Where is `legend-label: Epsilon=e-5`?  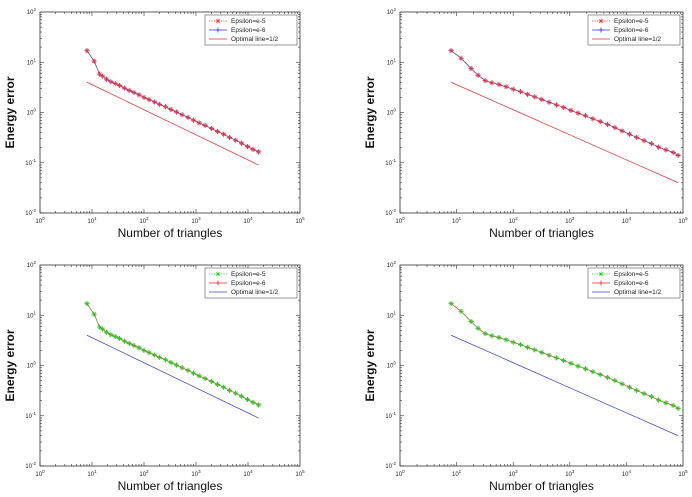
legend-label: Epsilon=e-5 is located at coordinates (248, 274).